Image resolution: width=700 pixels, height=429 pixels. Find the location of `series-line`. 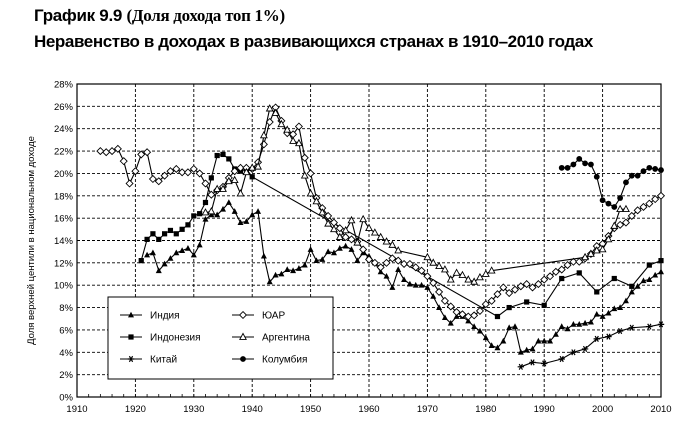

series-line is located at coordinates (591, 345).